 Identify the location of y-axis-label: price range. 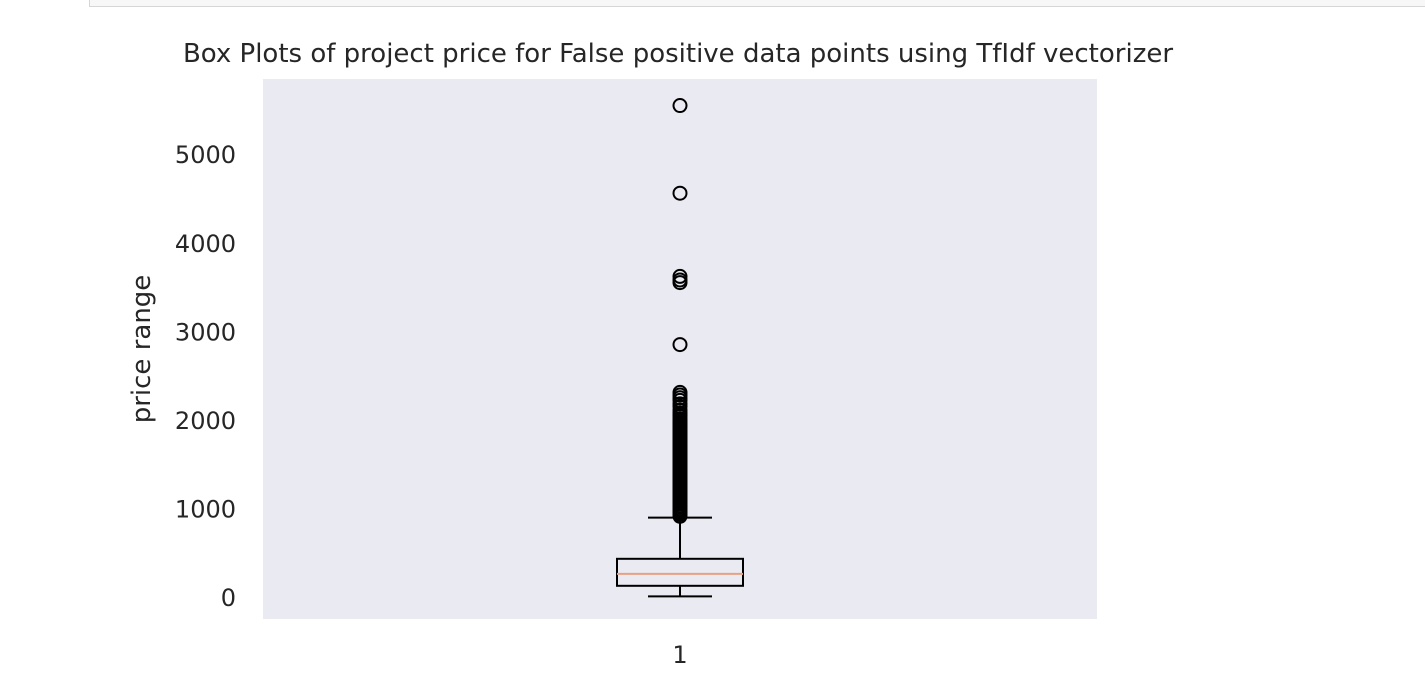
(142, 349).